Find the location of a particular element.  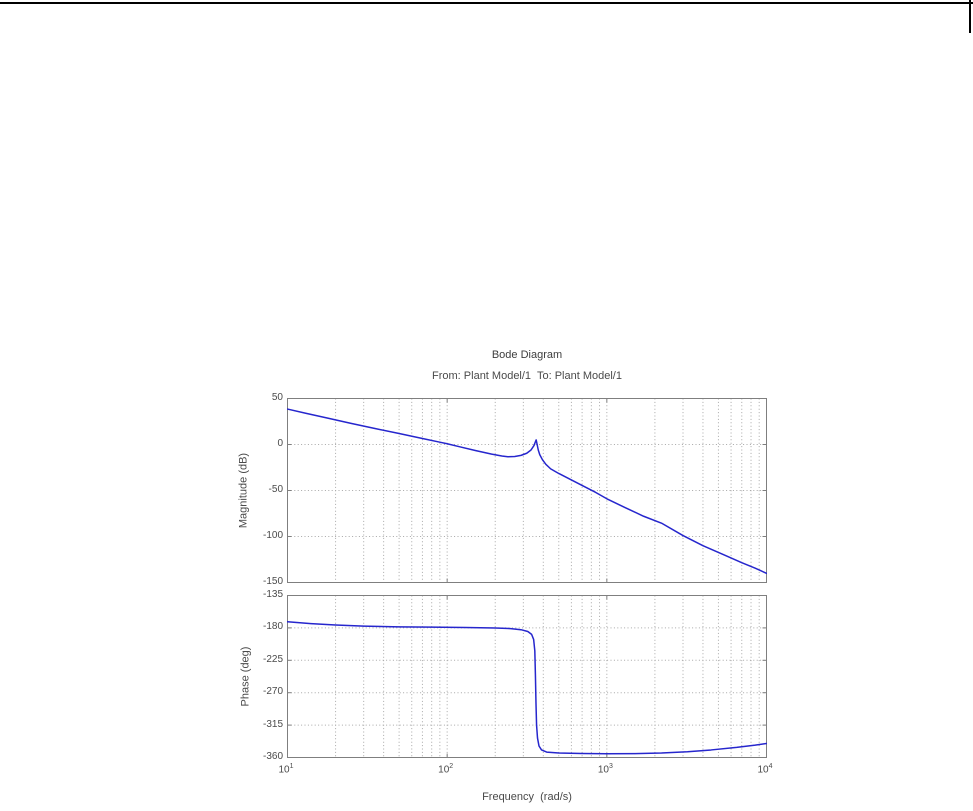

x-tick-label: 10³ is located at coordinates (605, 769).